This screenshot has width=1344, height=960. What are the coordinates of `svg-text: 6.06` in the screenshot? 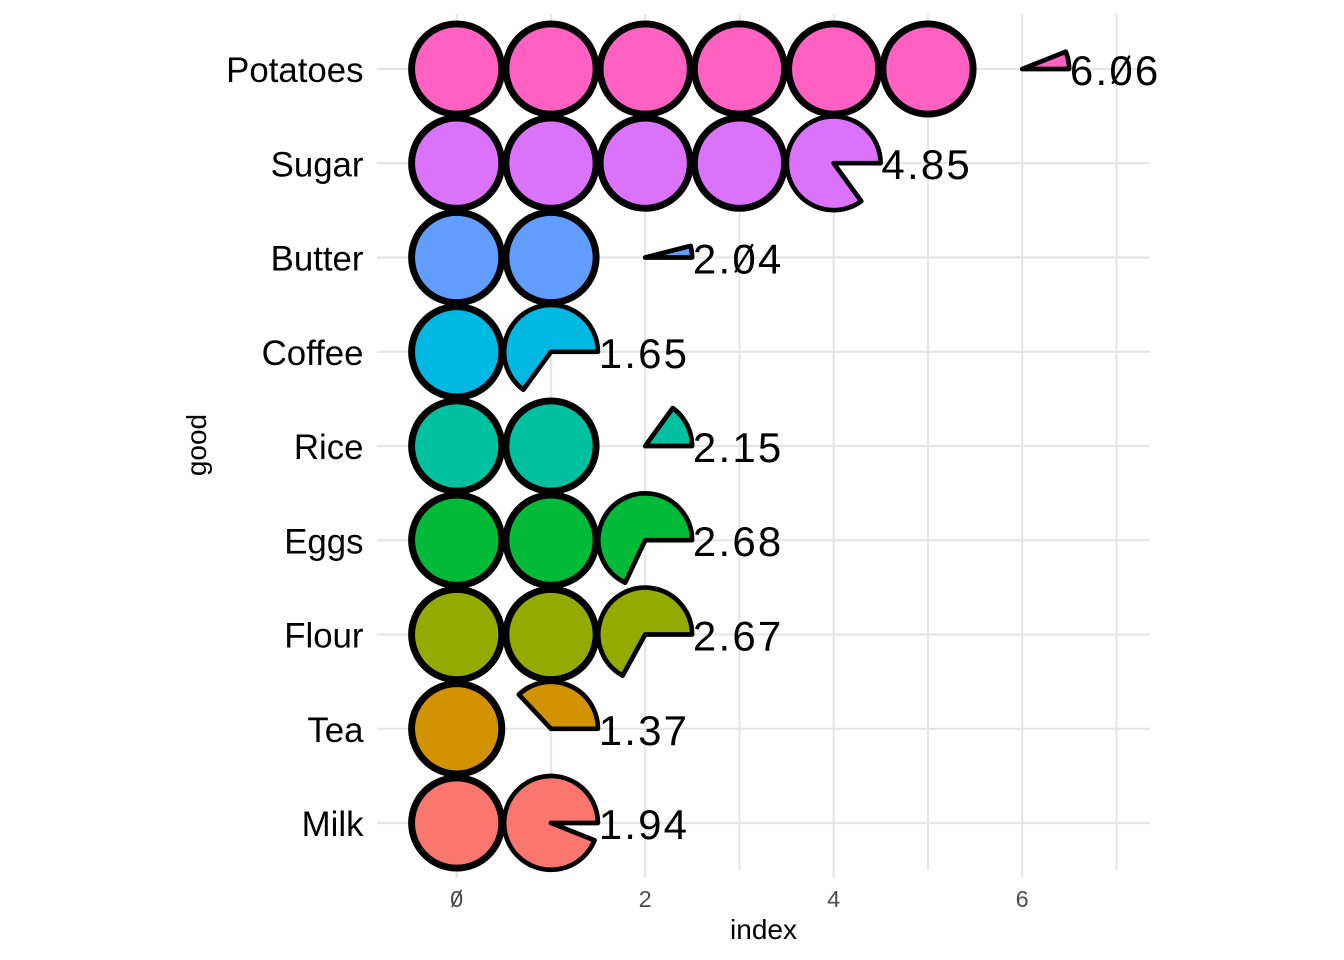 It's located at (1115, 70).